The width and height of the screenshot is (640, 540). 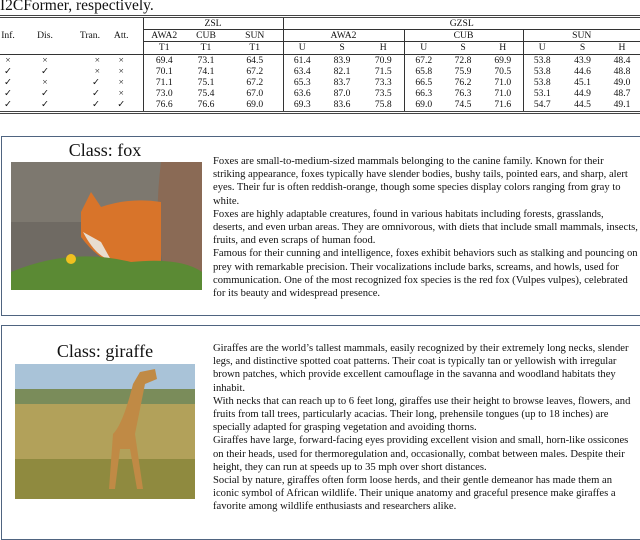 What do you see at coordinates (541, 48) in the screenshot?
I see `u-header: U` at bounding box center [541, 48].